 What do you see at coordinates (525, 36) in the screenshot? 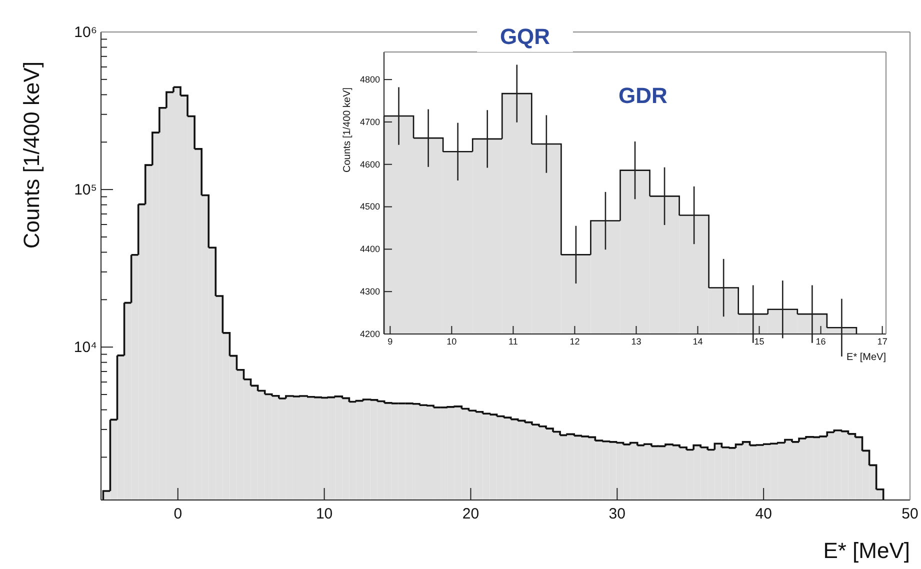
I see `annotation: GQR` at bounding box center [525, 36].